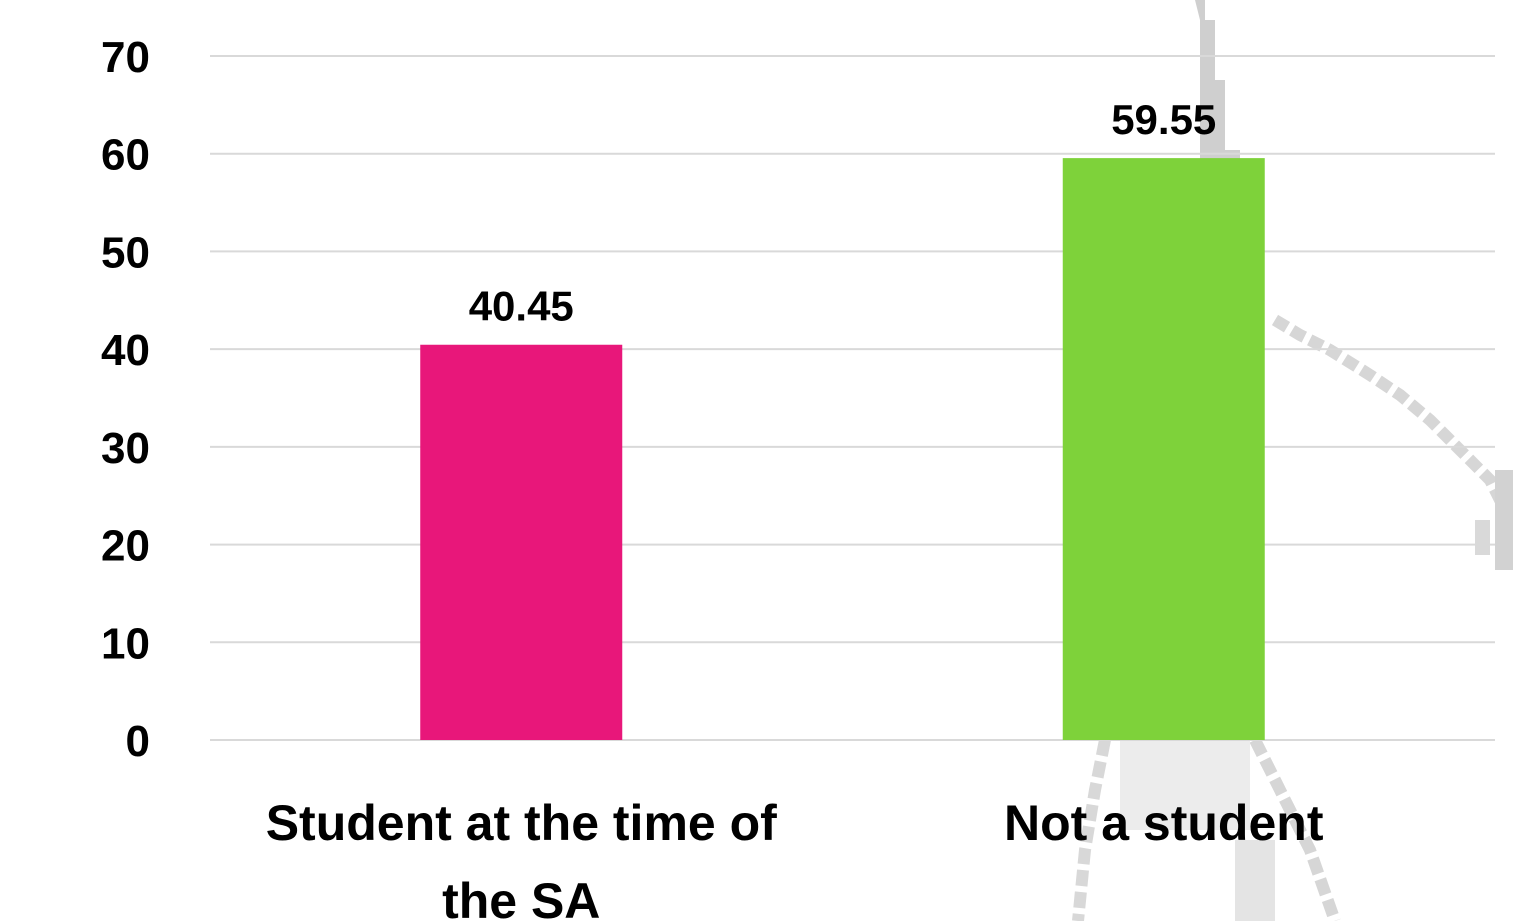 This screenshot has height=921, width=1513. I want to click on category-label: Student at the time of, so click(521, 823).